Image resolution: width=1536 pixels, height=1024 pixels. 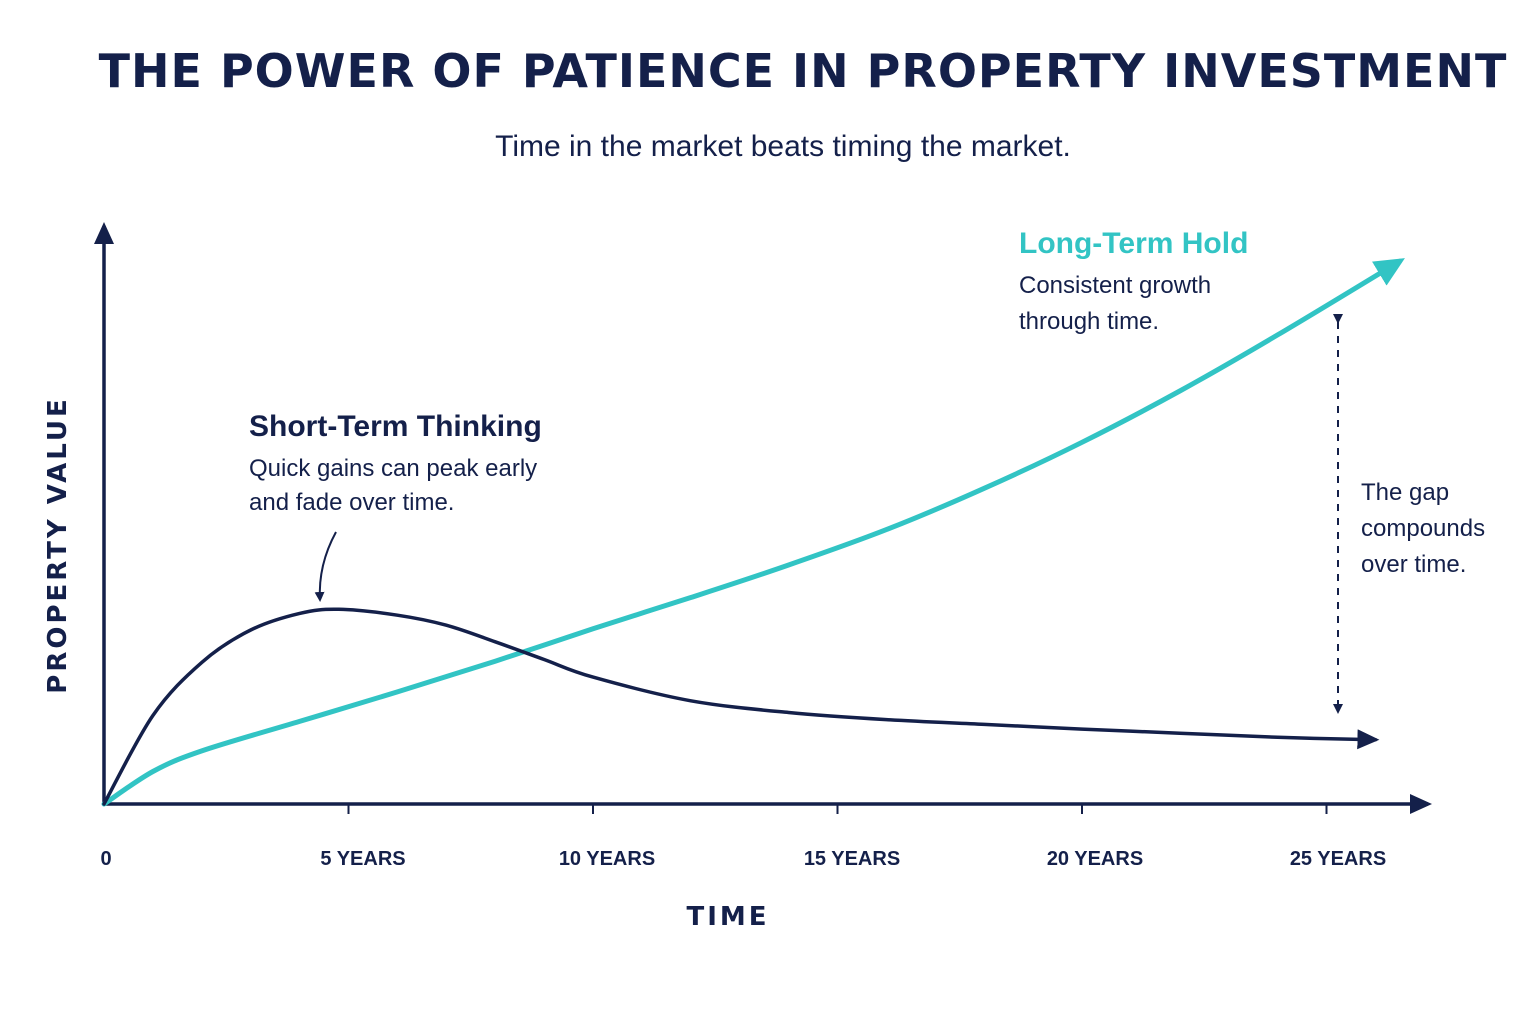 What do you see at coordinates (1095, 859) in the screenshot?
I see `x-tick-label-20: 20 YEARS` at bounding box center [1095, 859].